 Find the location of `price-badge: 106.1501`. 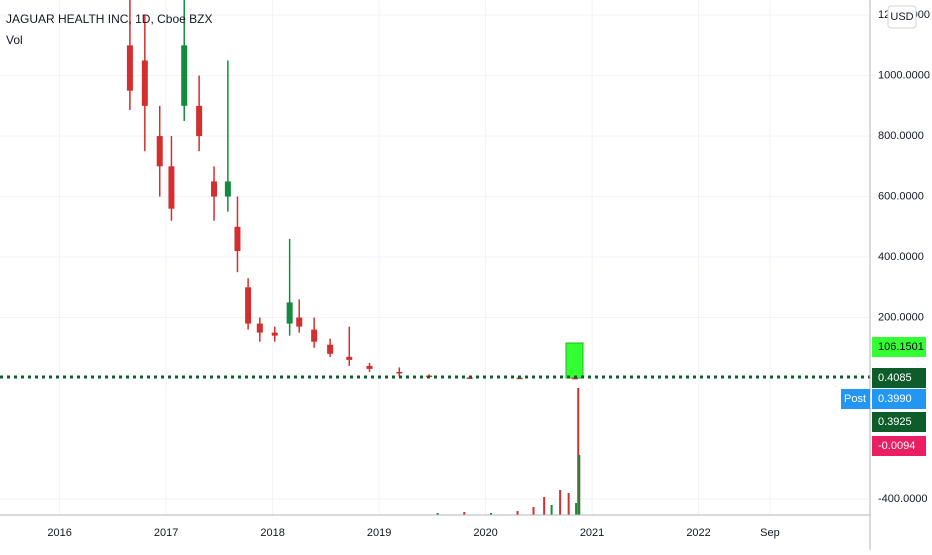

price-badge: 106.1501 is located at coordinates (899, 347).